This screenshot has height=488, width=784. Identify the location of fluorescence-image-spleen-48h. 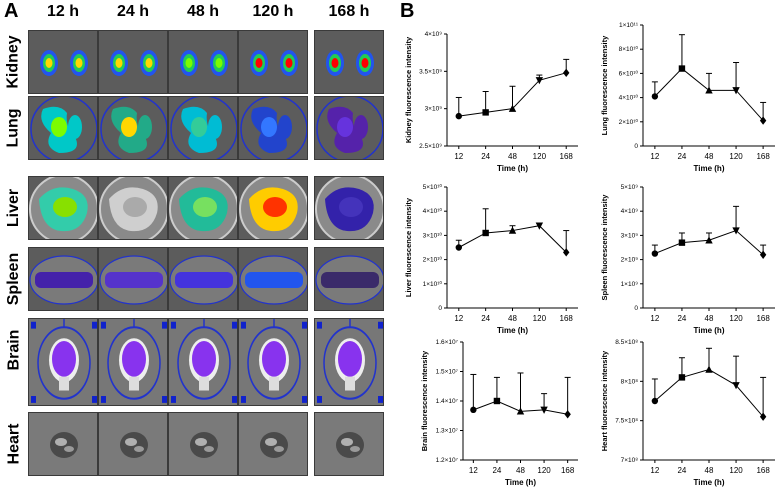
(203, 279).